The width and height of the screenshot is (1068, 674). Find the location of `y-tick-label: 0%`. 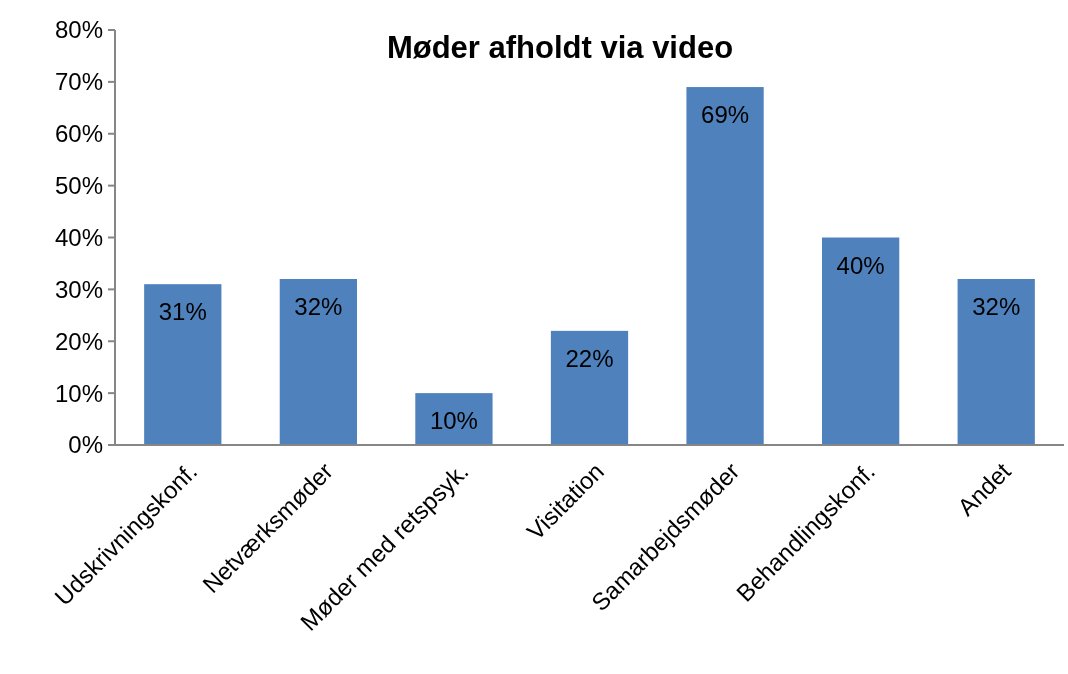

y-tick-label: 0% is located at coordinates (85, 445).